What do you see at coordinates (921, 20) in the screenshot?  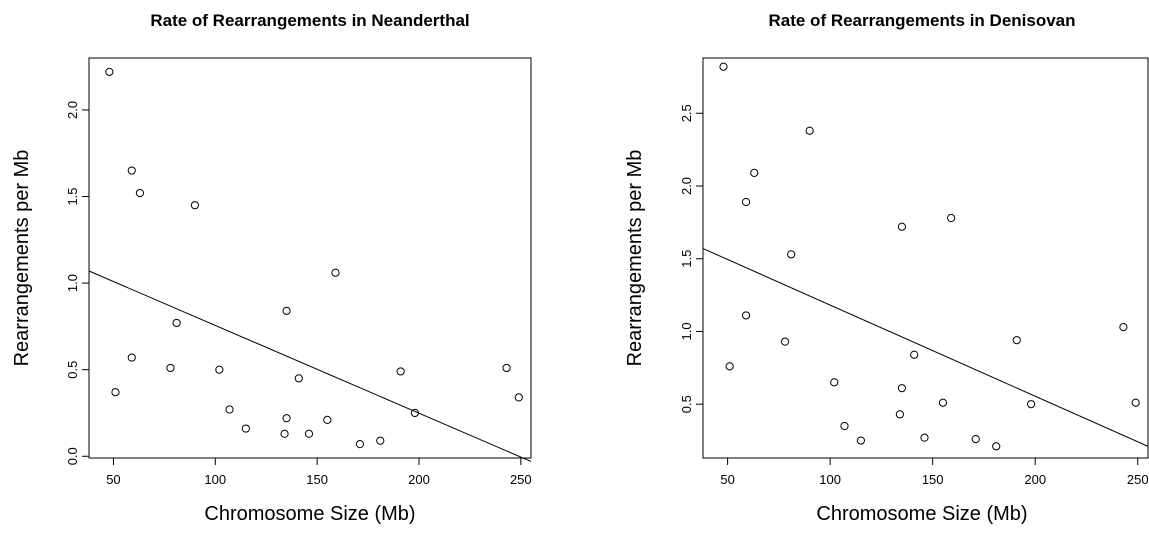 I see `chart-title: Rate of Rearrangements in Denisovan` at bounding box center [921, 20].